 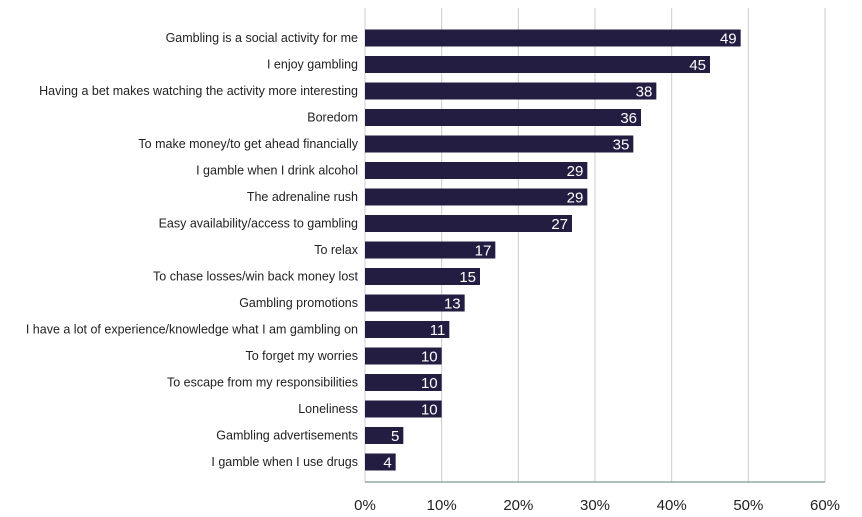 I want to click on category-label: The adrenaline rush, so click(x=302, y=197).